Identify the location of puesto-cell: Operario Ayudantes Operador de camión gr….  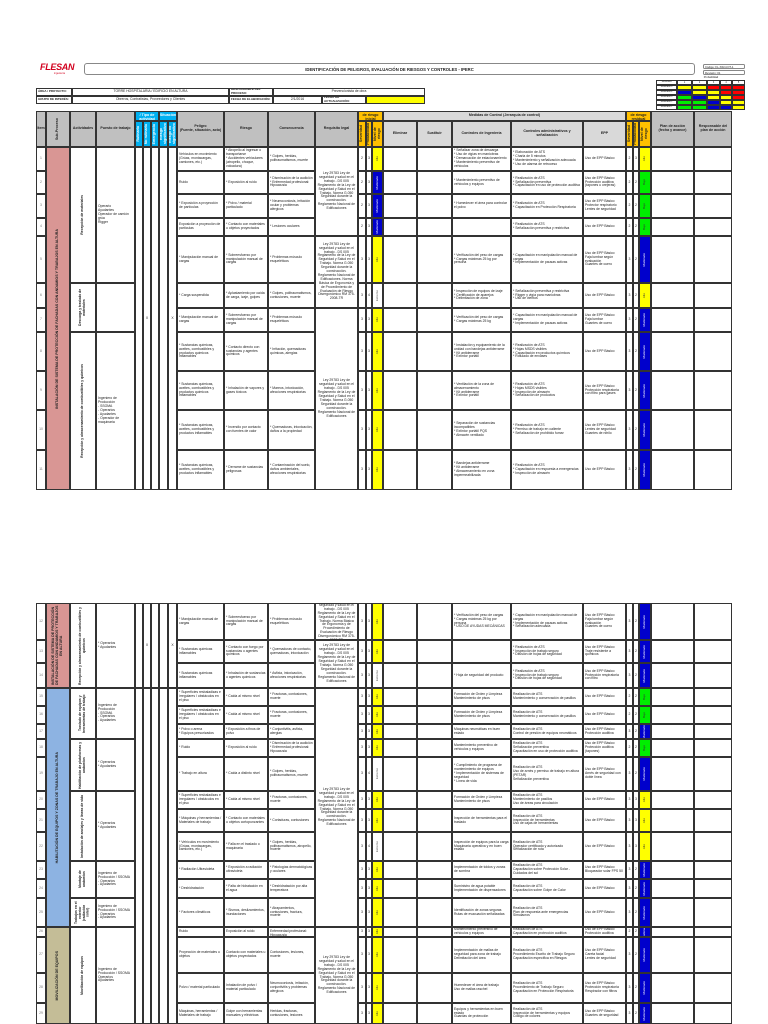
(115, 215).